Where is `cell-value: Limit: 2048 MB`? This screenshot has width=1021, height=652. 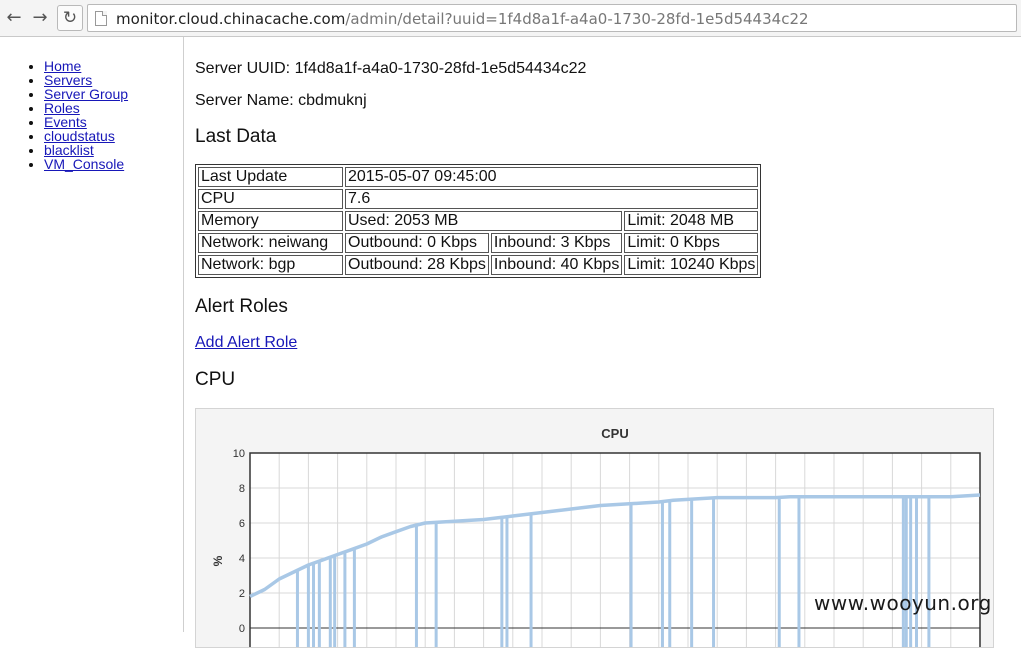
cell-value: Limit: 2048 MB is located at coordinates (691, 221).